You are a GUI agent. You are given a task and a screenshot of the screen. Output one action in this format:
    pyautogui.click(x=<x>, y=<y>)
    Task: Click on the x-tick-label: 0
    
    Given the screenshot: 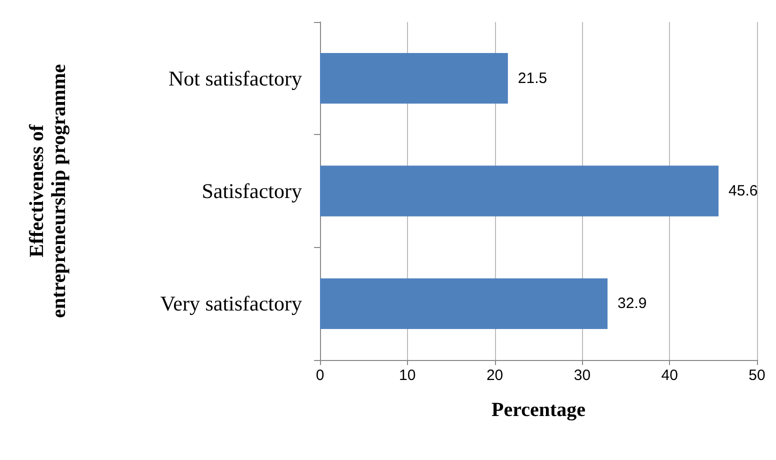 What is the action you would take?
    pyautogui.click(x=320, y=375)
    